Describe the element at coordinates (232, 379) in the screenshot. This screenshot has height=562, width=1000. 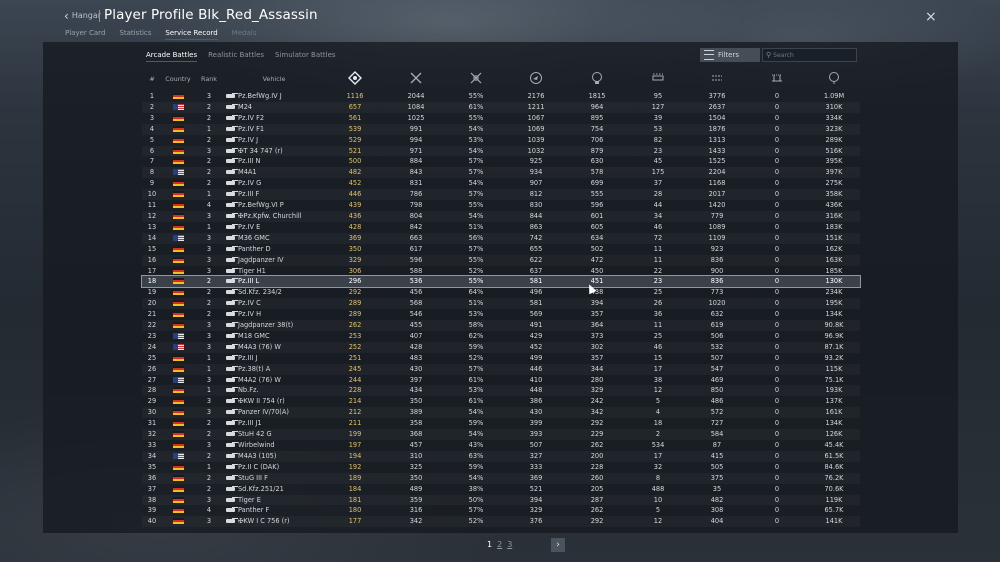
I see `tank-icon` at that location.